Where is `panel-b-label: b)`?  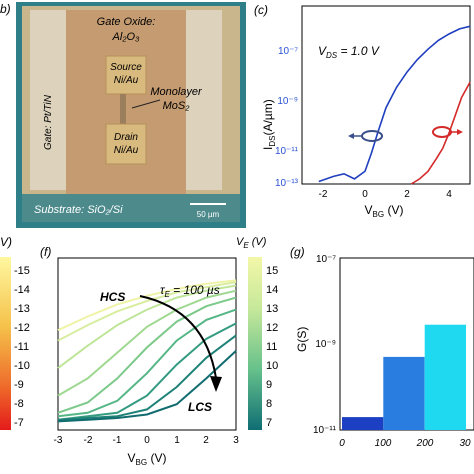 panel-b-label: b) is located at coordinates (5, 9).